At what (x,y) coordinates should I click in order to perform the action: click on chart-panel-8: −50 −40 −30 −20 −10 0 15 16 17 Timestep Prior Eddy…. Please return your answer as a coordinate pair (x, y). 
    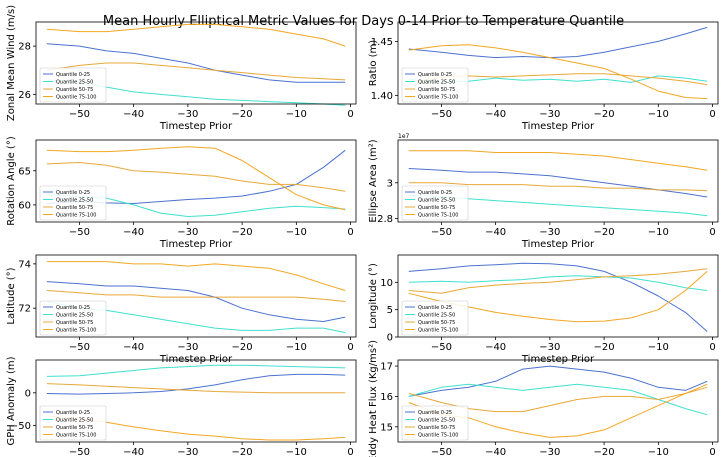
    Looking at the image, I should click on (543, 398).